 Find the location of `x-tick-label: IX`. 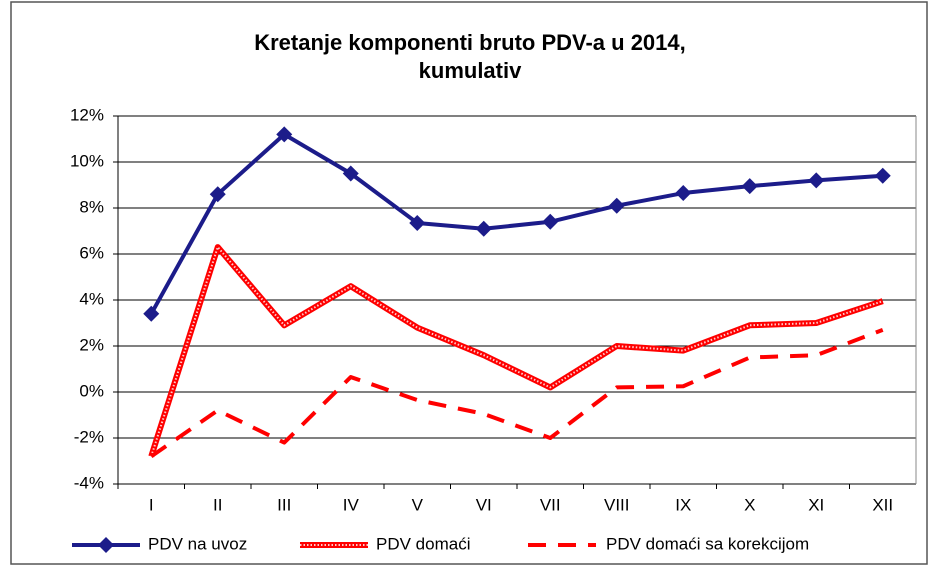

x-tick-label: IX is located at coordinates (683, 504).